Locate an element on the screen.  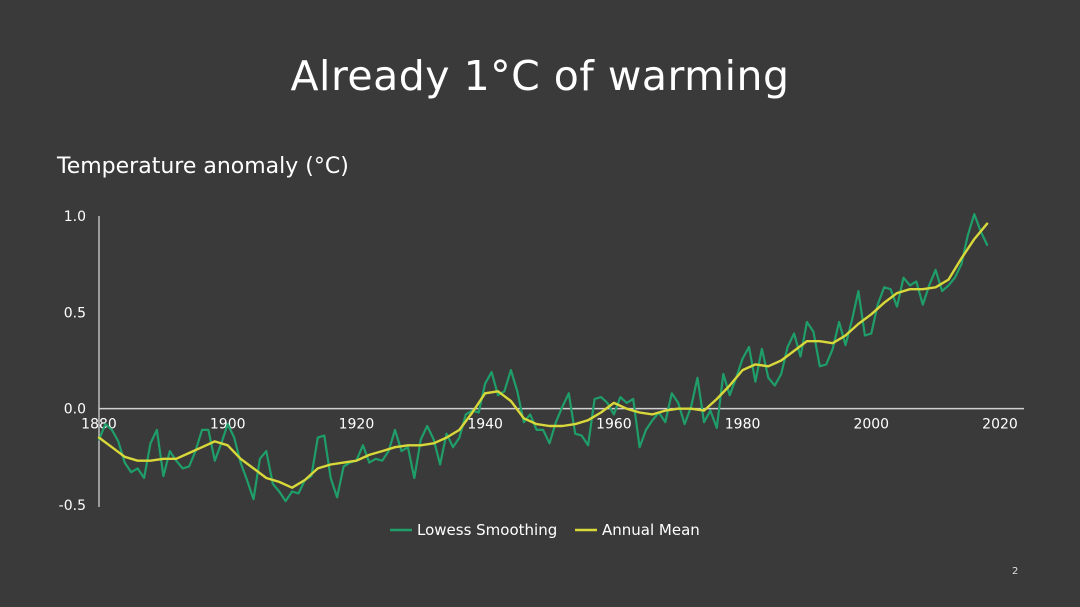
slide-number: 2 is located at coordinates (1015, 571).